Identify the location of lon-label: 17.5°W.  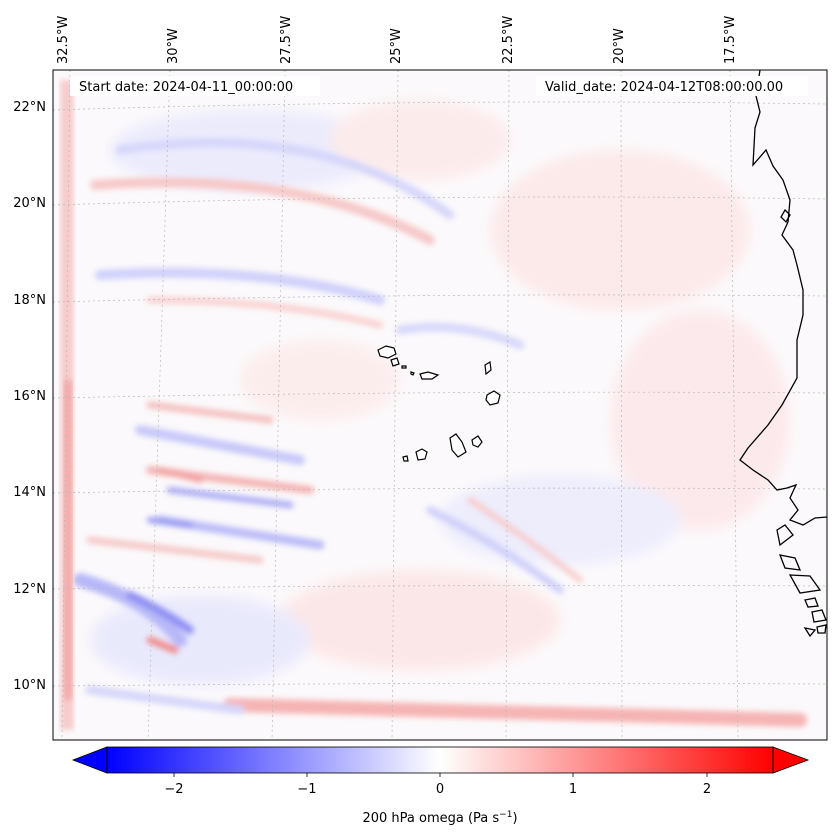
(730, 40).